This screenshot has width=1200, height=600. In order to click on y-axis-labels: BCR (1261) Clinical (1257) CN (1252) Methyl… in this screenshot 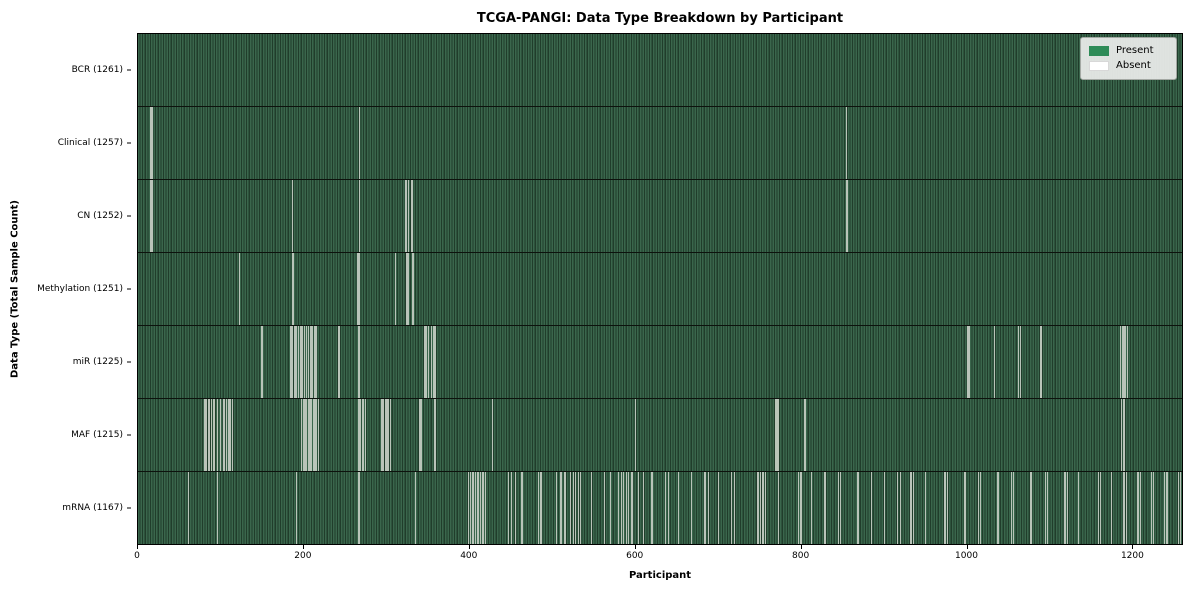, I will do `click(65, 289)`.